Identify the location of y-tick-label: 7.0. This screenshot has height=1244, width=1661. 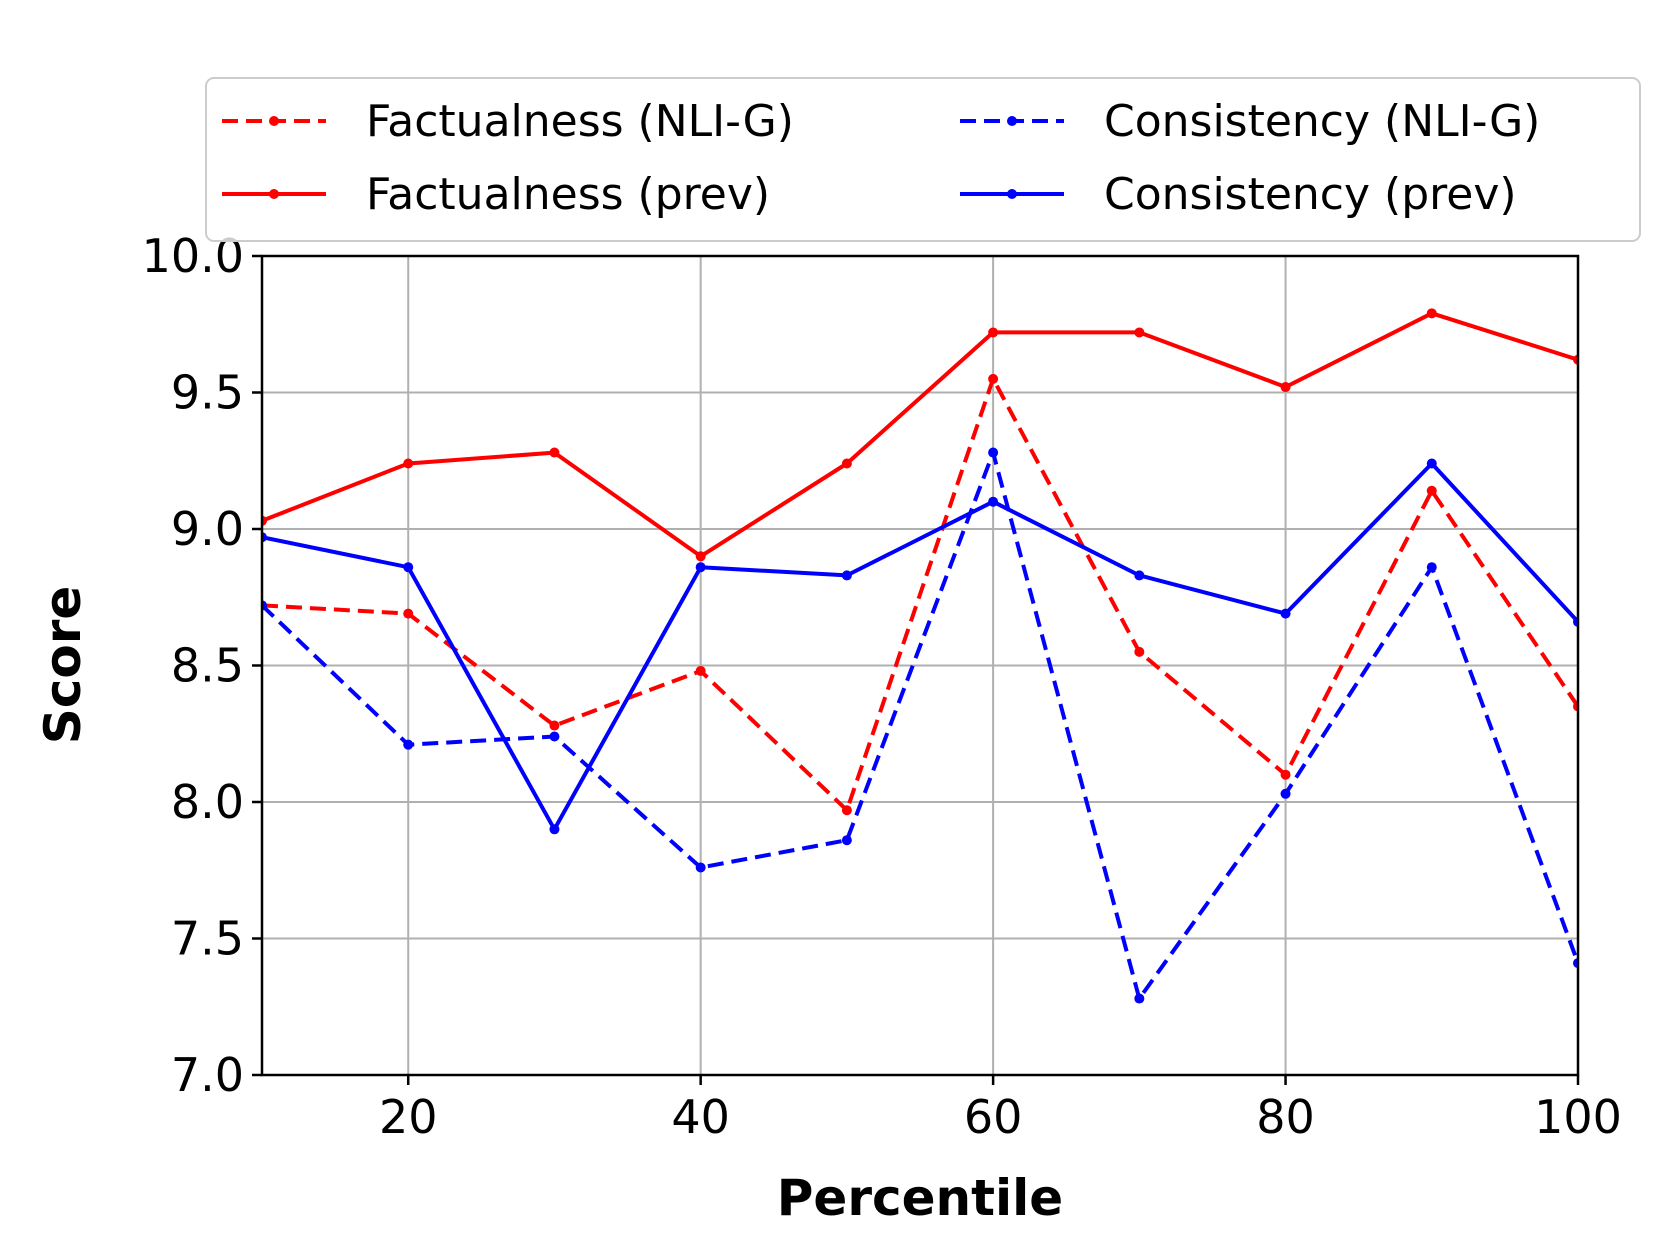
(207, 1075).